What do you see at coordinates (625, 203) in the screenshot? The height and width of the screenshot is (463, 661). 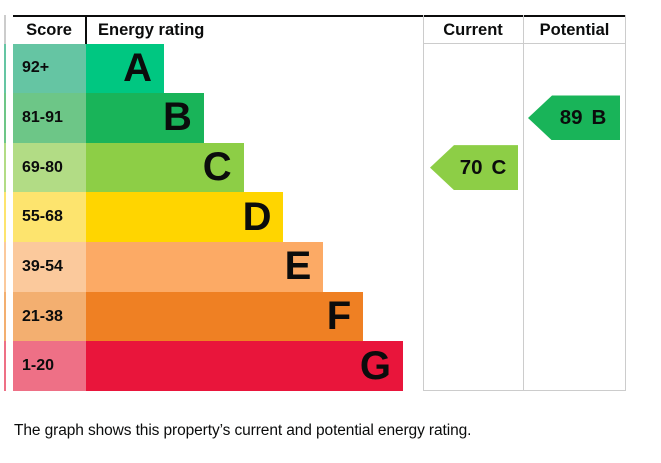 I see `potential-column-right-rule` at bounding box center [625, 203].